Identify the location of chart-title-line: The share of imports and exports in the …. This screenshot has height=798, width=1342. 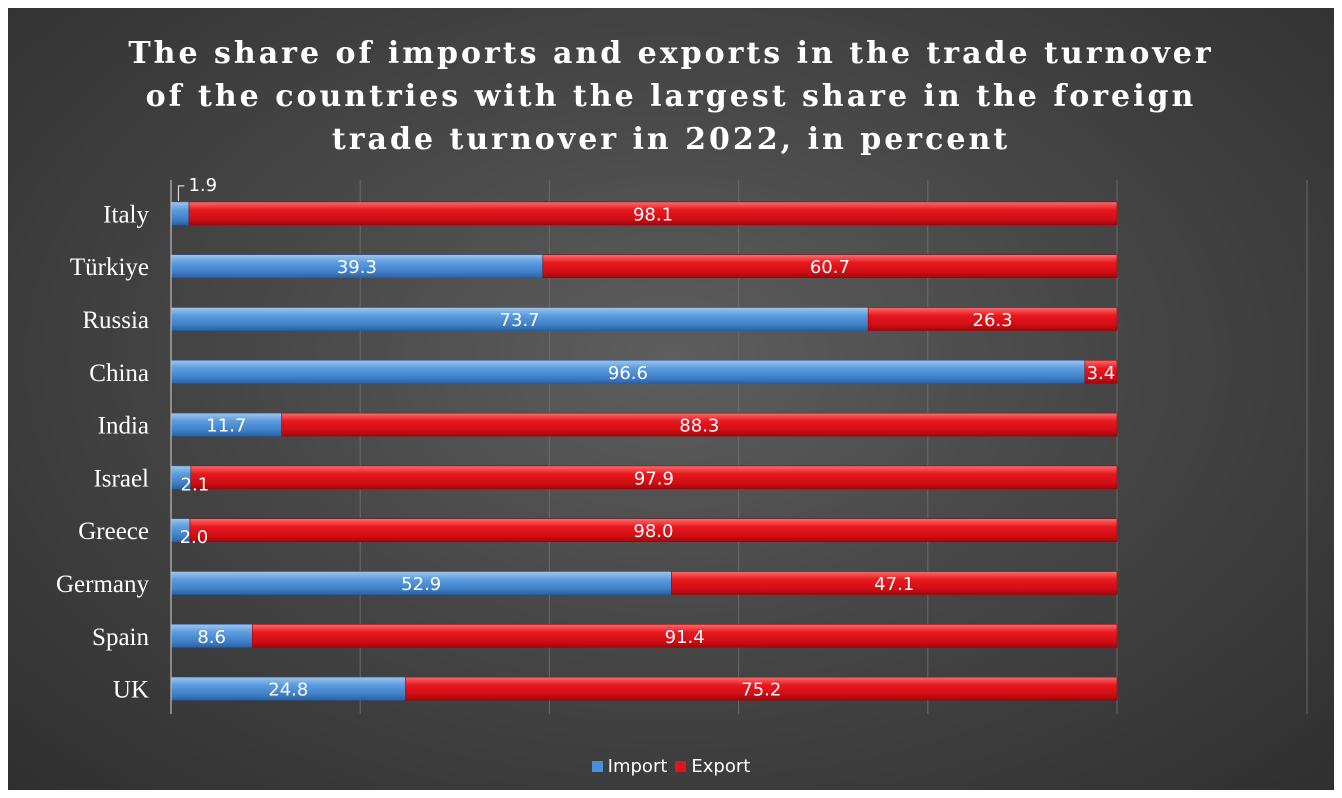
(671, 53).